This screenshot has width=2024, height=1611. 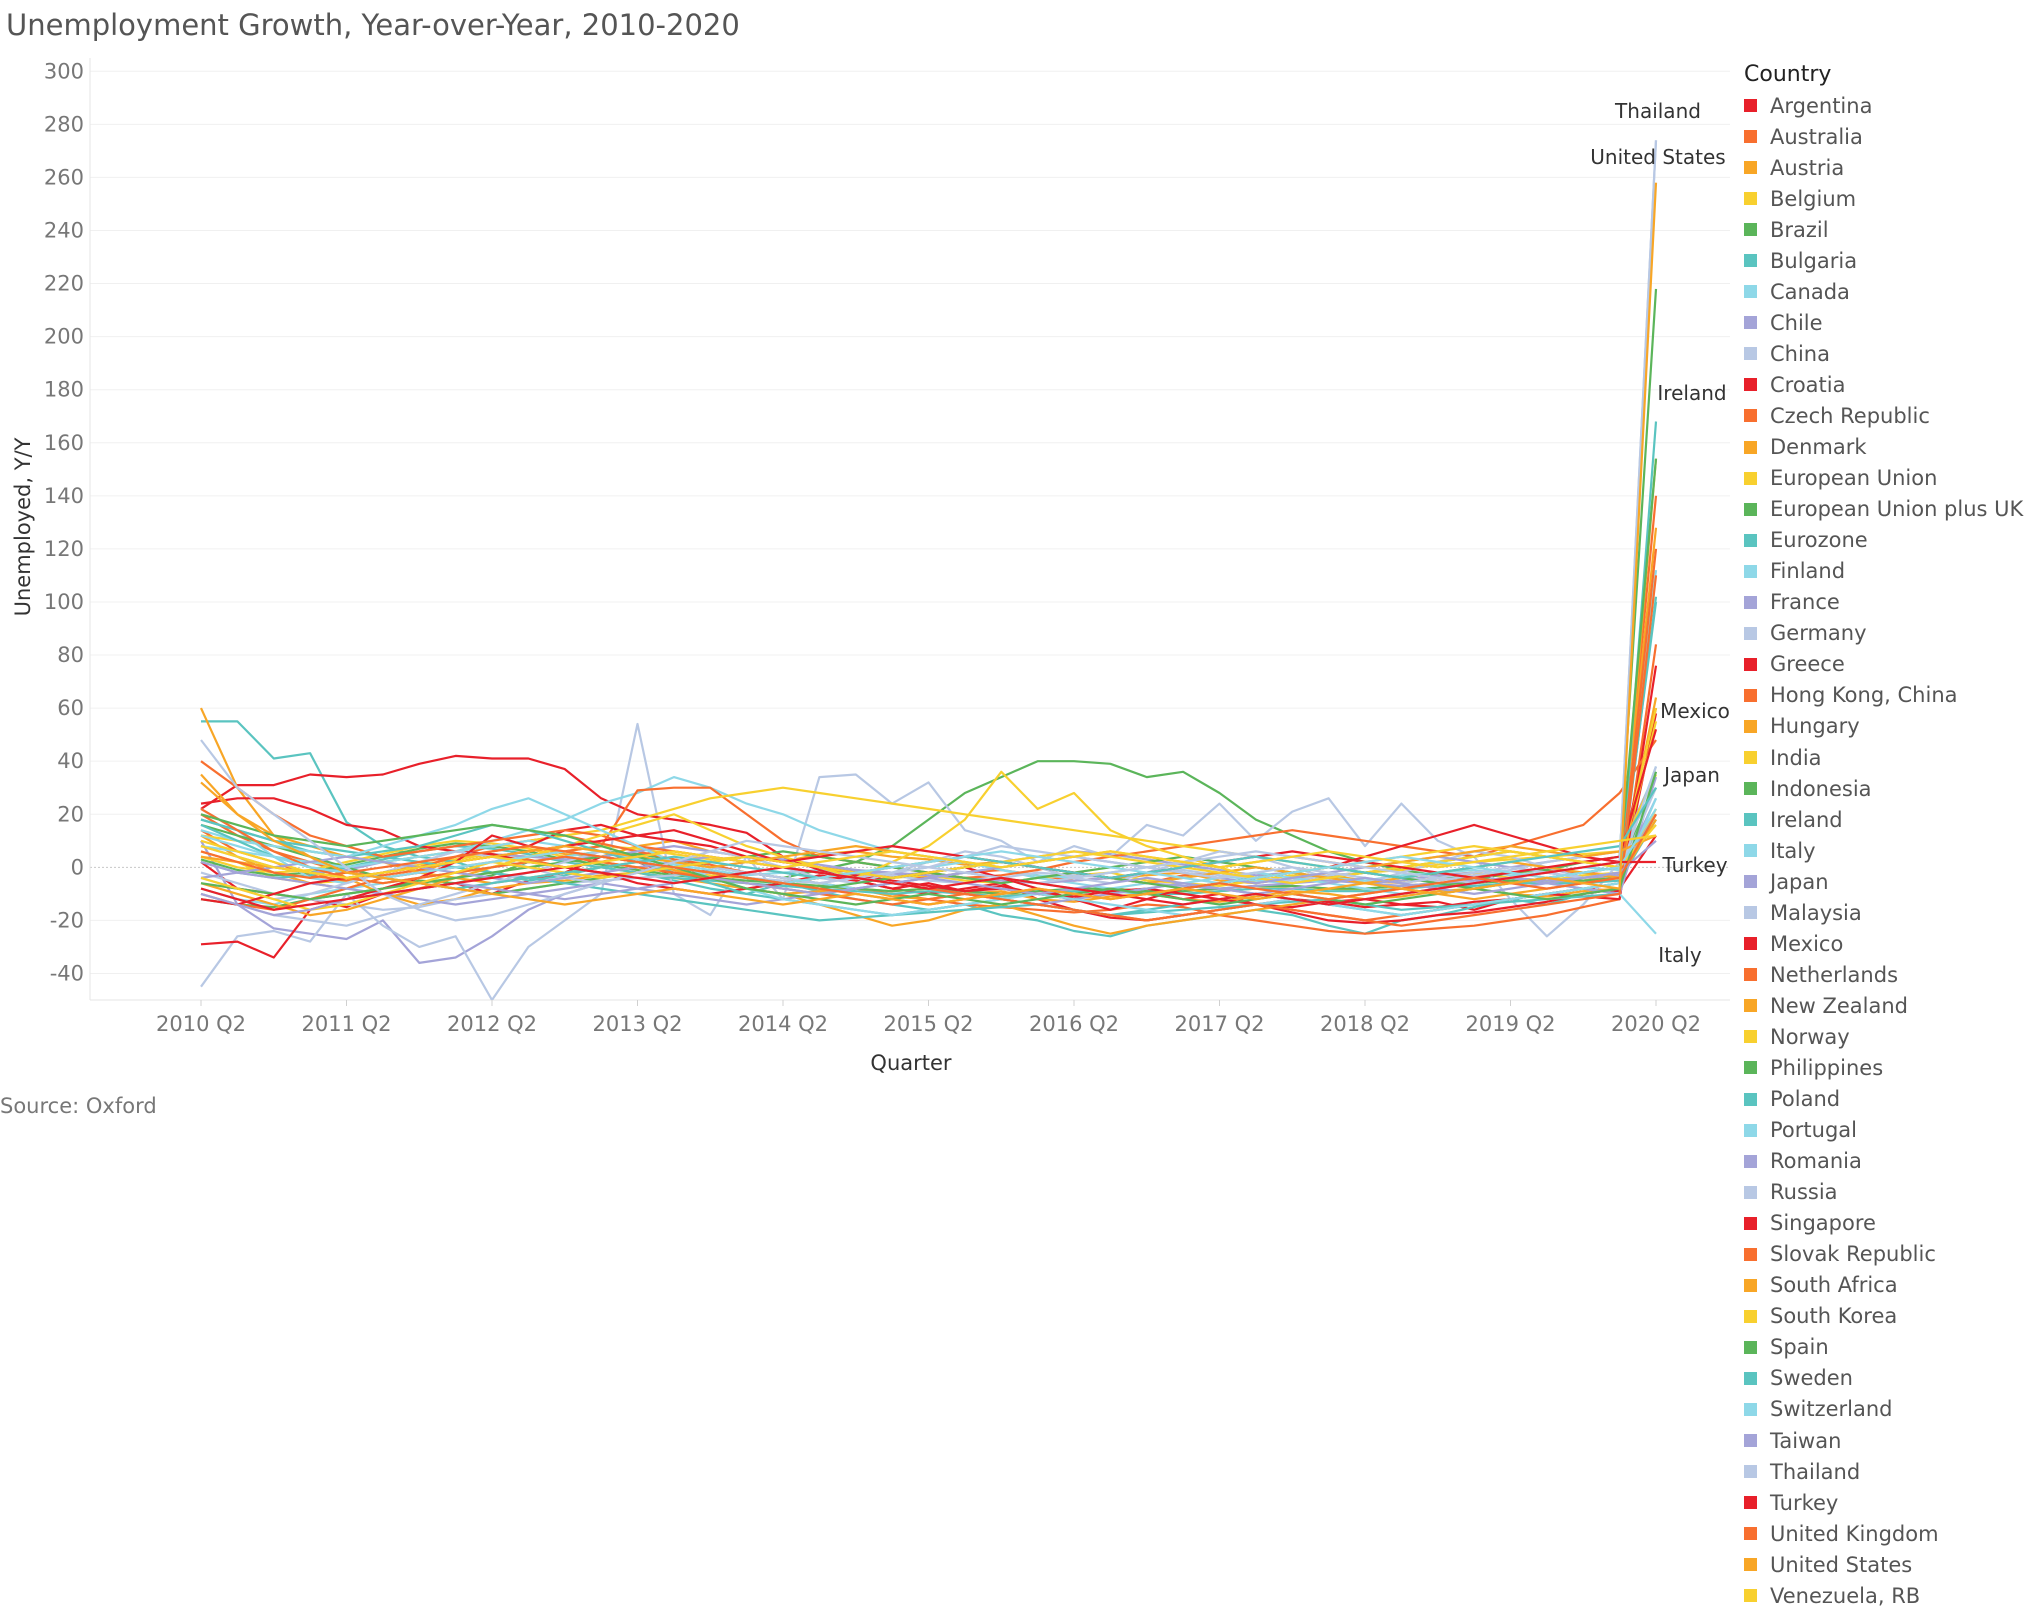 What do you see at coordinates (1806, 1440) in the screenshot?
I see `legend-label: Taiwan` at bounding box center [1806, 1440].